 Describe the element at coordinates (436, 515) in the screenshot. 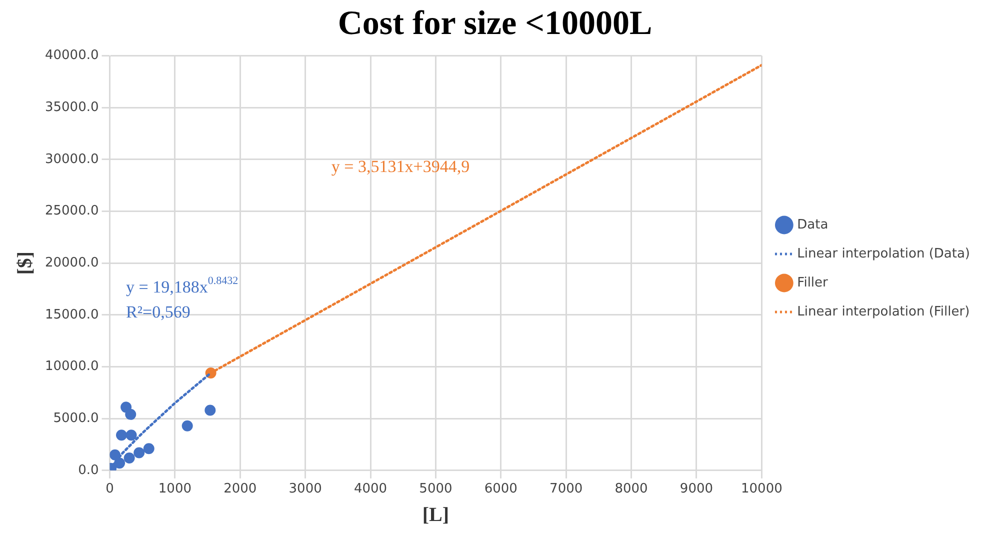

I see `x-axis-title: [L]` at that location.